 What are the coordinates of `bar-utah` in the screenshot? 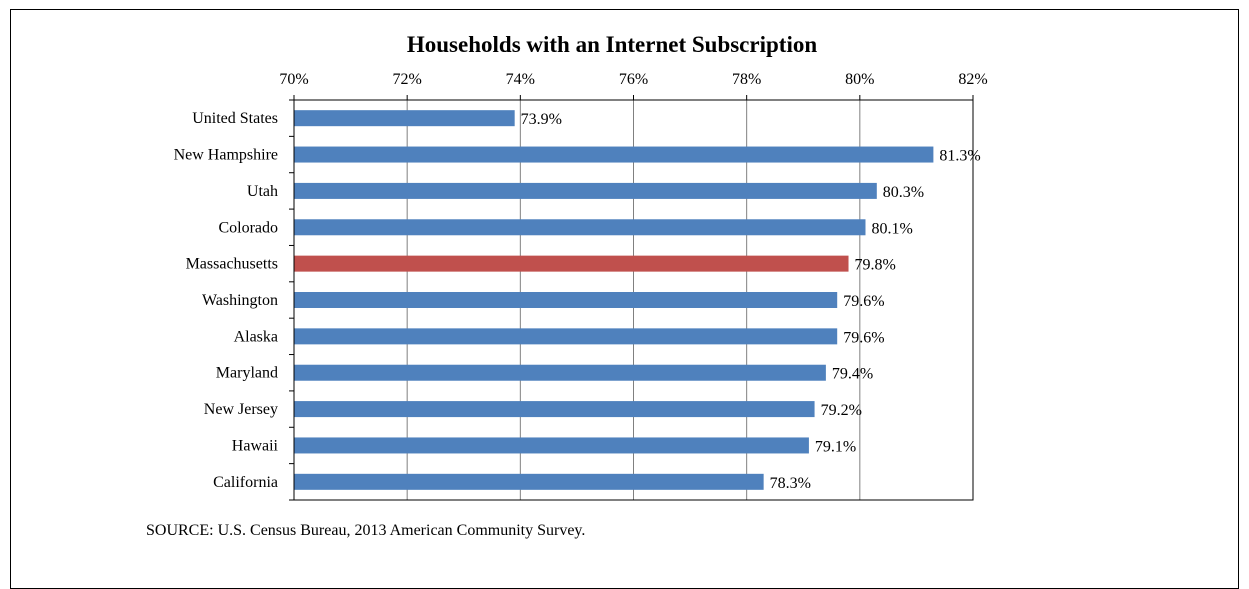 It's located at (585, 190).